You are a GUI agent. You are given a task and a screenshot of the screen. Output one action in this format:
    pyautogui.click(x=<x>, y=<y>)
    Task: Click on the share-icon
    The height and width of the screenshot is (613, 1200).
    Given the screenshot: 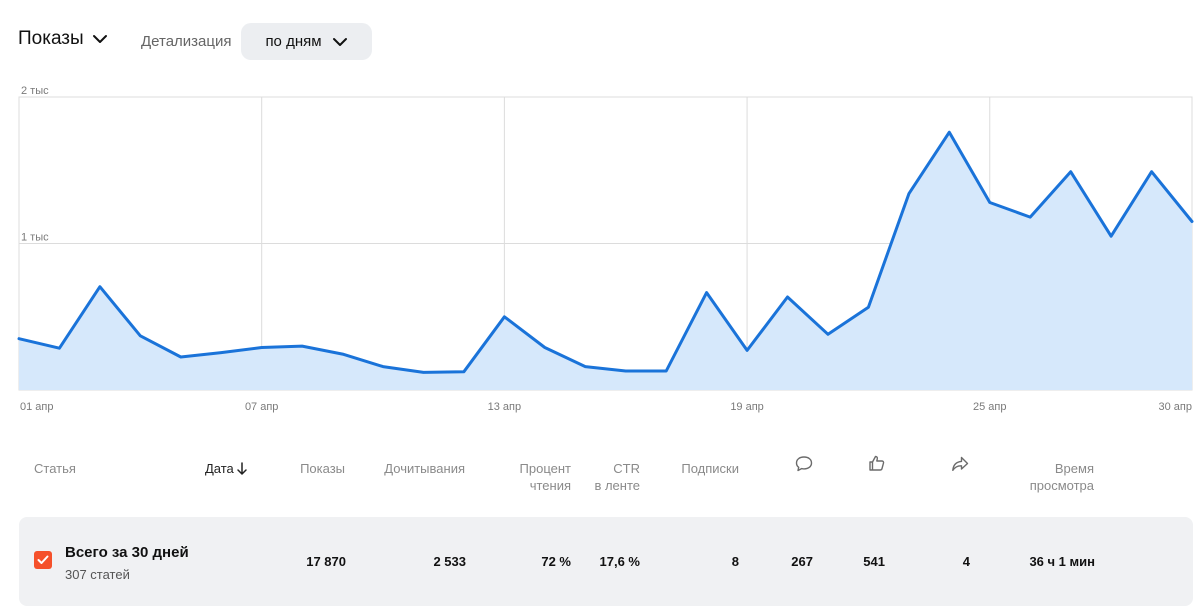 What is the action you would take?
    pyautogui.click(x=960, y=464)
    